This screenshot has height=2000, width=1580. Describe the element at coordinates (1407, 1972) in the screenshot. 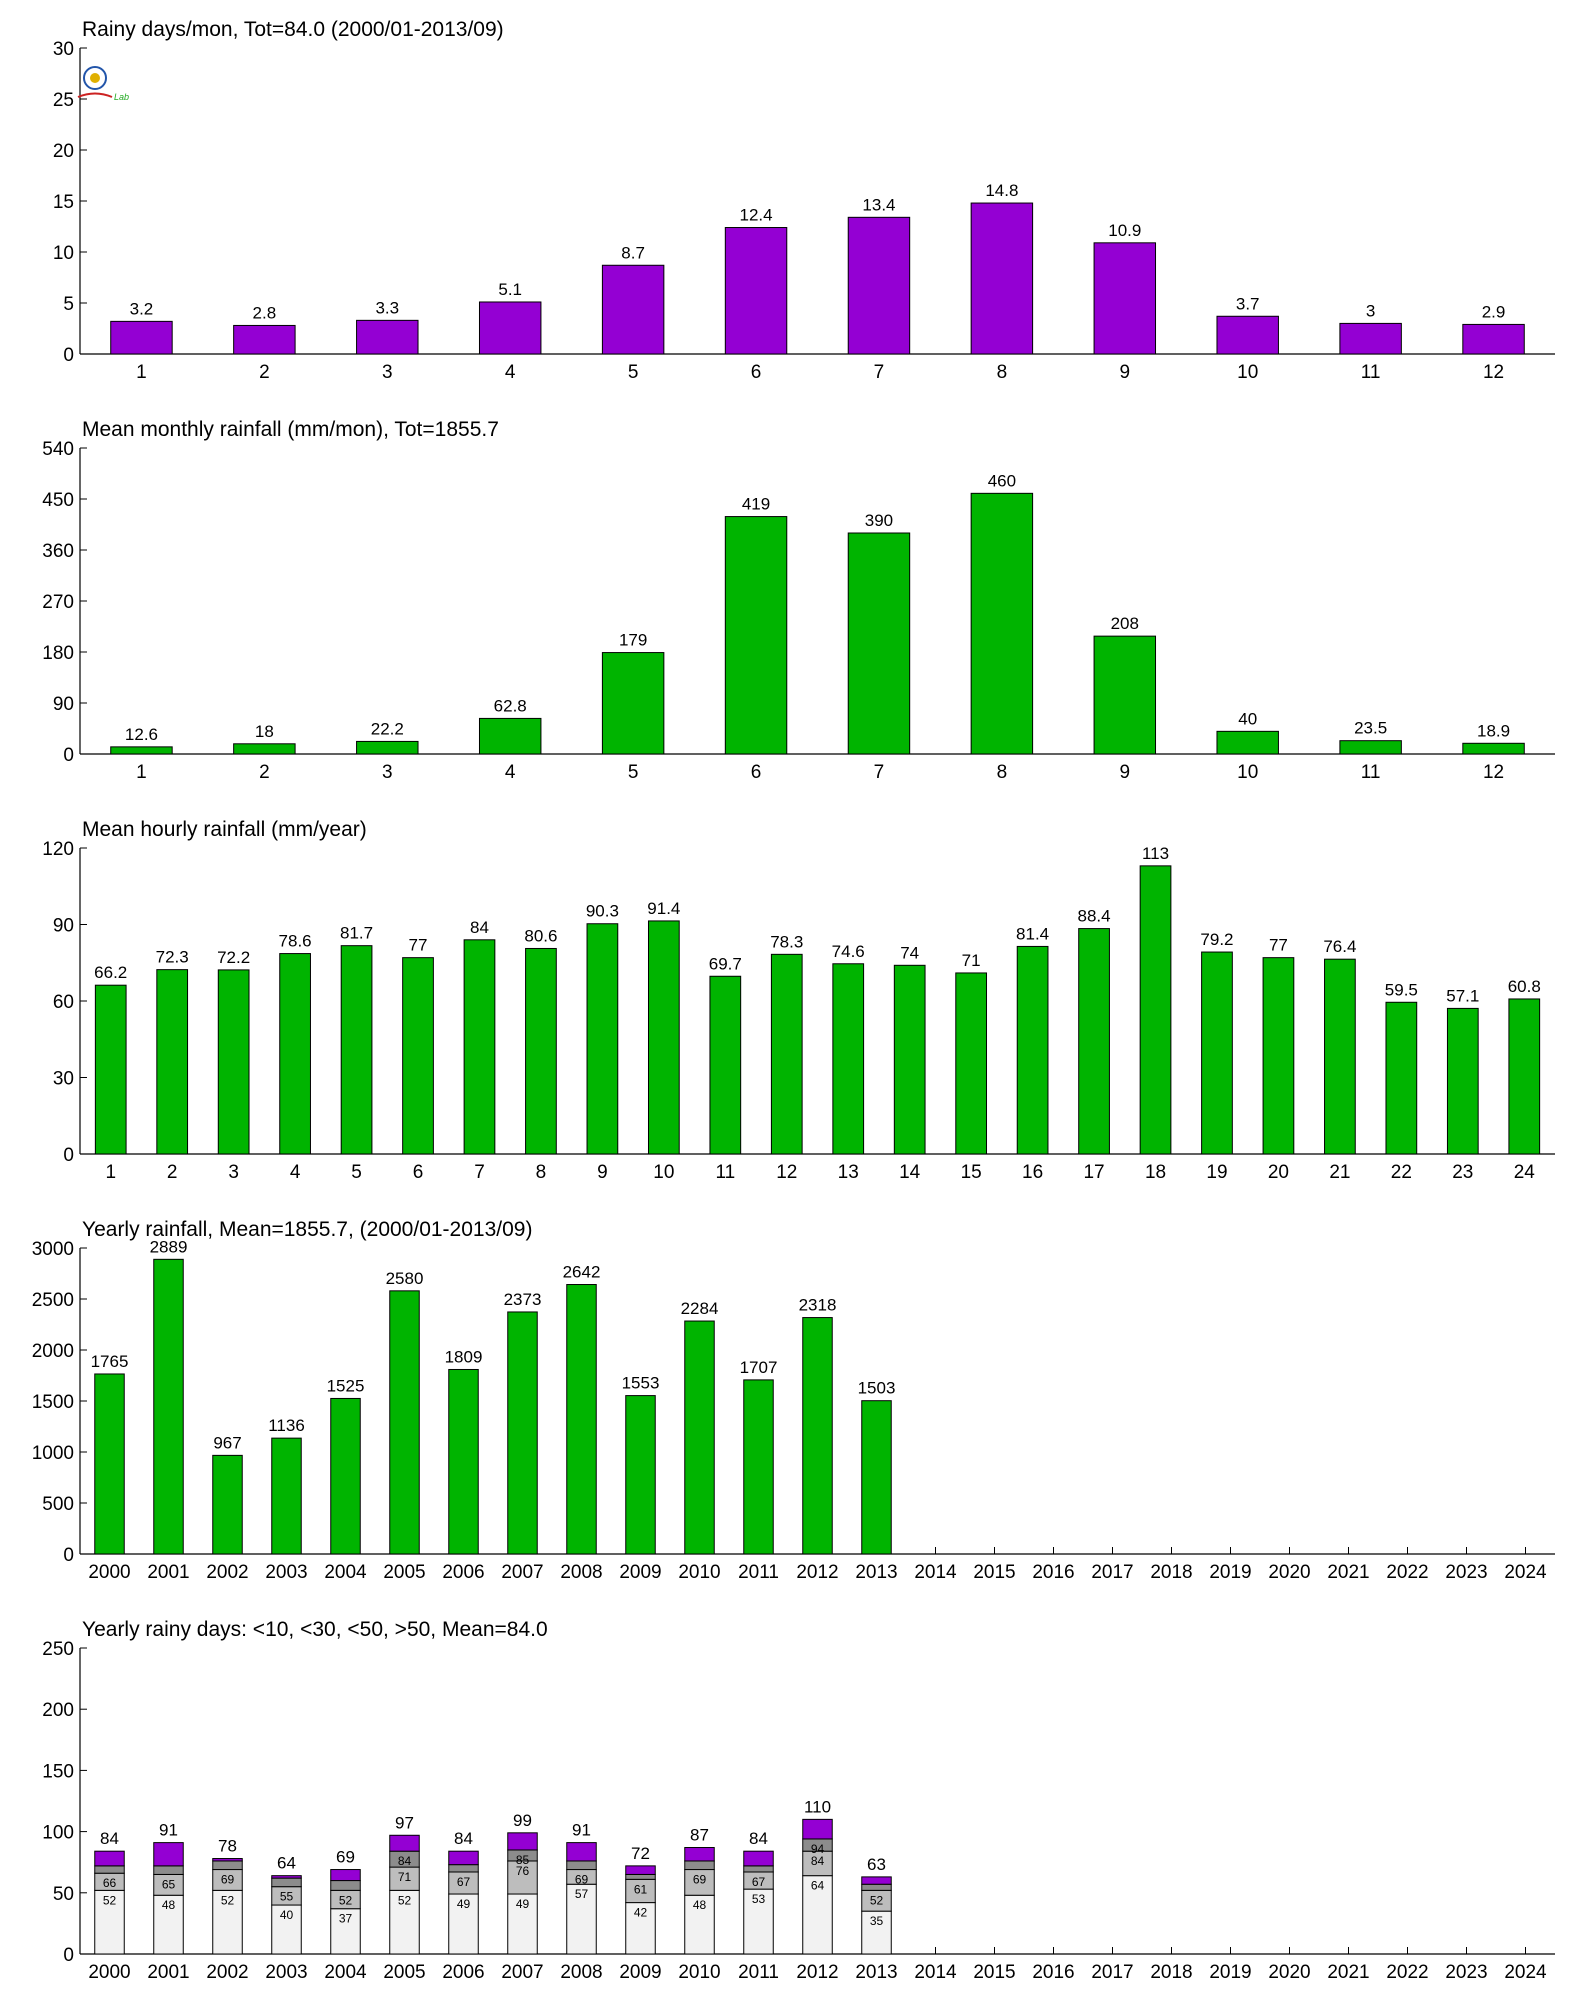

I see `x-tick-label: 2022` at that location.